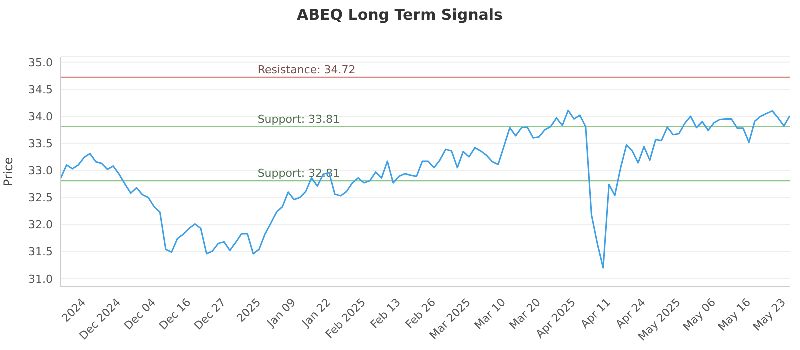 The height and width of the screenshot is (350, 800). What do you see at coordinates (40, 63) in the screenshot?
I see `y-tick-label: 35.0` at bounding box center [40, 63].